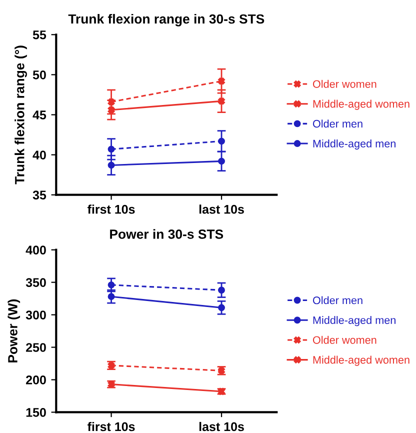 The height and width of the screenshot is (433, 416). I want to click on y-tick-label: 400, so click(36, 250).